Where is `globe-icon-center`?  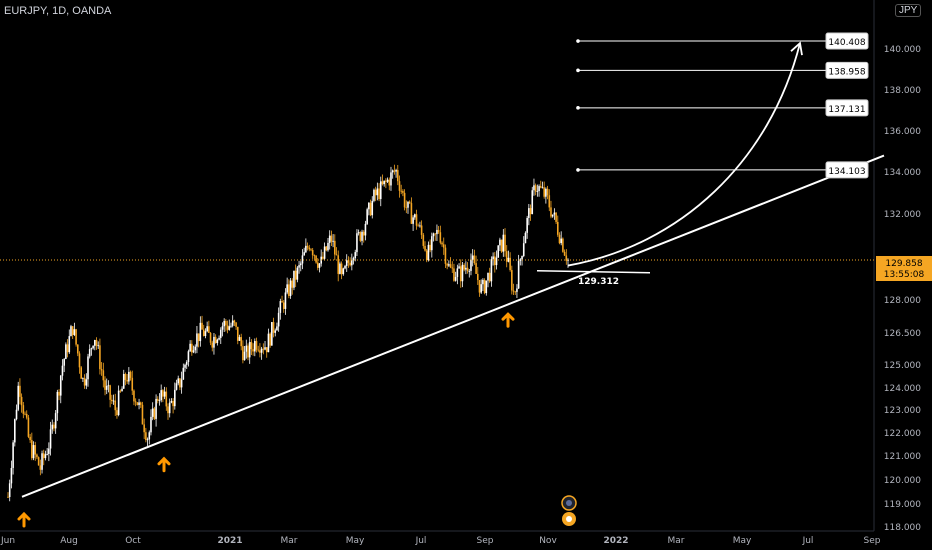
globe-icon-center is located at coordinates (569, 503).